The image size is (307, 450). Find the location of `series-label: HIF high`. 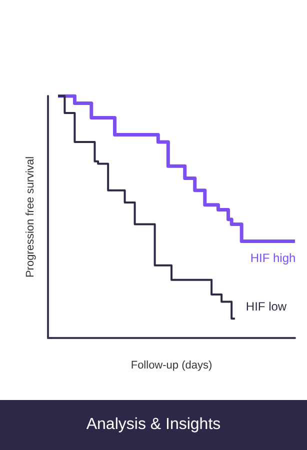

series-label: HIF high is located at coordinates (273, 258).